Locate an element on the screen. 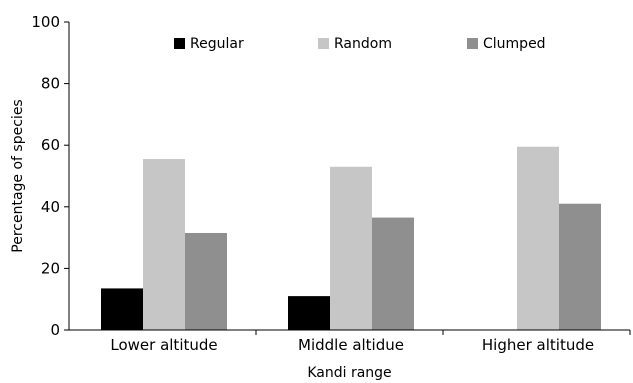 The width and height of the screenshot is (633, 383). y-tick-label: 60 is located at coordinates (50, 145).